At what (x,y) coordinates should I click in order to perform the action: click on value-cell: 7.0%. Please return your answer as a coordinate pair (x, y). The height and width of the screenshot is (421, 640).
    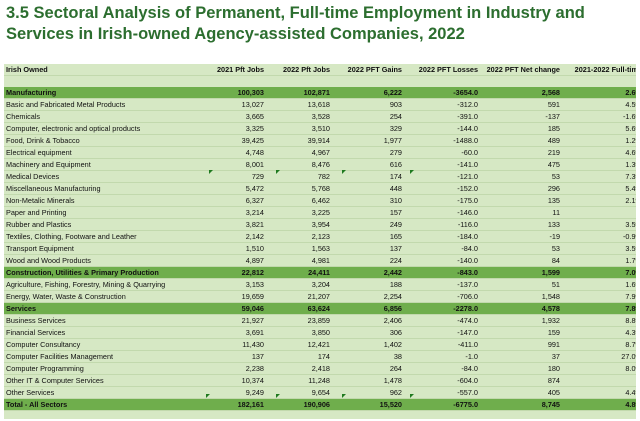
    Looking at the image, I should click on (599, 272).